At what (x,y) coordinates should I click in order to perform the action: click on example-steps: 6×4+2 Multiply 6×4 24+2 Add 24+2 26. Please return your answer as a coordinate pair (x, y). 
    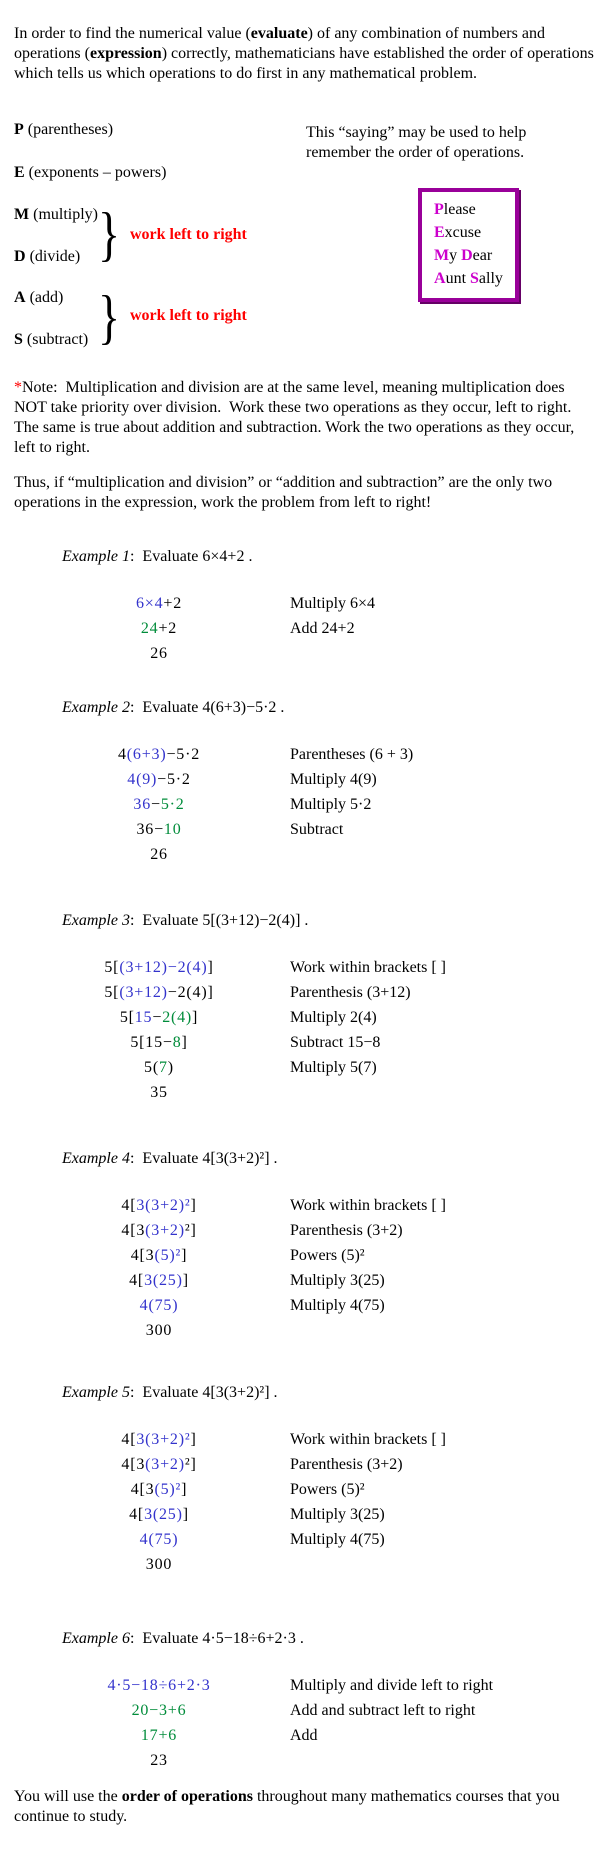
    Looking at the image, I should click on (306, 628).